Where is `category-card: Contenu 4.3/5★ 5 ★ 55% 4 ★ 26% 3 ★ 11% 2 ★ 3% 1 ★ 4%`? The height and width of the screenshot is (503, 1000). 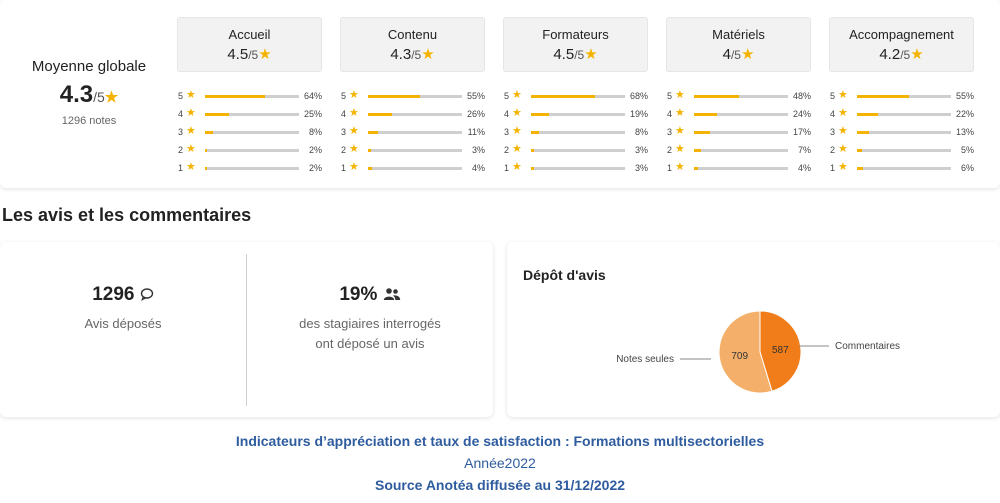 category-card: Contenu 4.3/5★ 5 ★ 55% 4 ★ 26% 3 ★ 11% 2 ★ 3% 1 ★ 4% is located at coordinates (412, 97).